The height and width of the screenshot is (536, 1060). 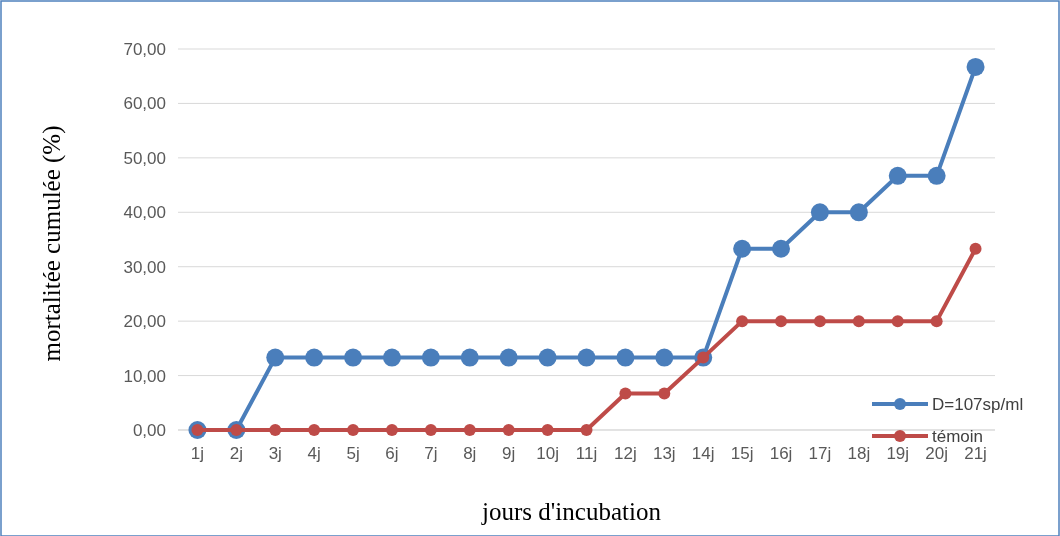 I want to click on x-tick-label: 4j, so click(x=314, y=453).